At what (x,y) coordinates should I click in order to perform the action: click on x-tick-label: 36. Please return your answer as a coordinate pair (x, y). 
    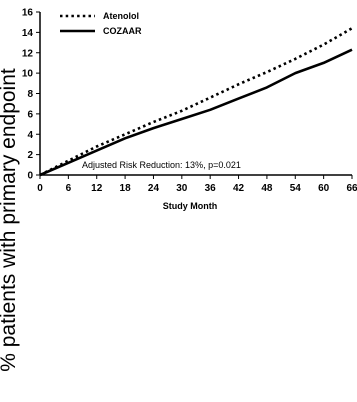
    Looking at the image, I should click on (211, 188).